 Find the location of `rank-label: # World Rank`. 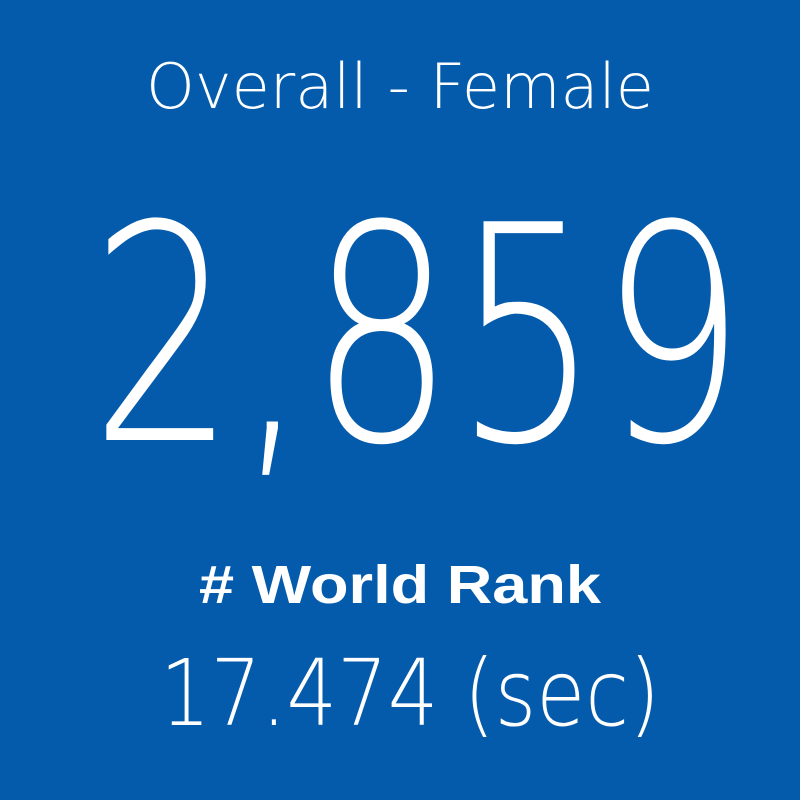

rank-label: # World Rank is located at coordinates (400, 585).